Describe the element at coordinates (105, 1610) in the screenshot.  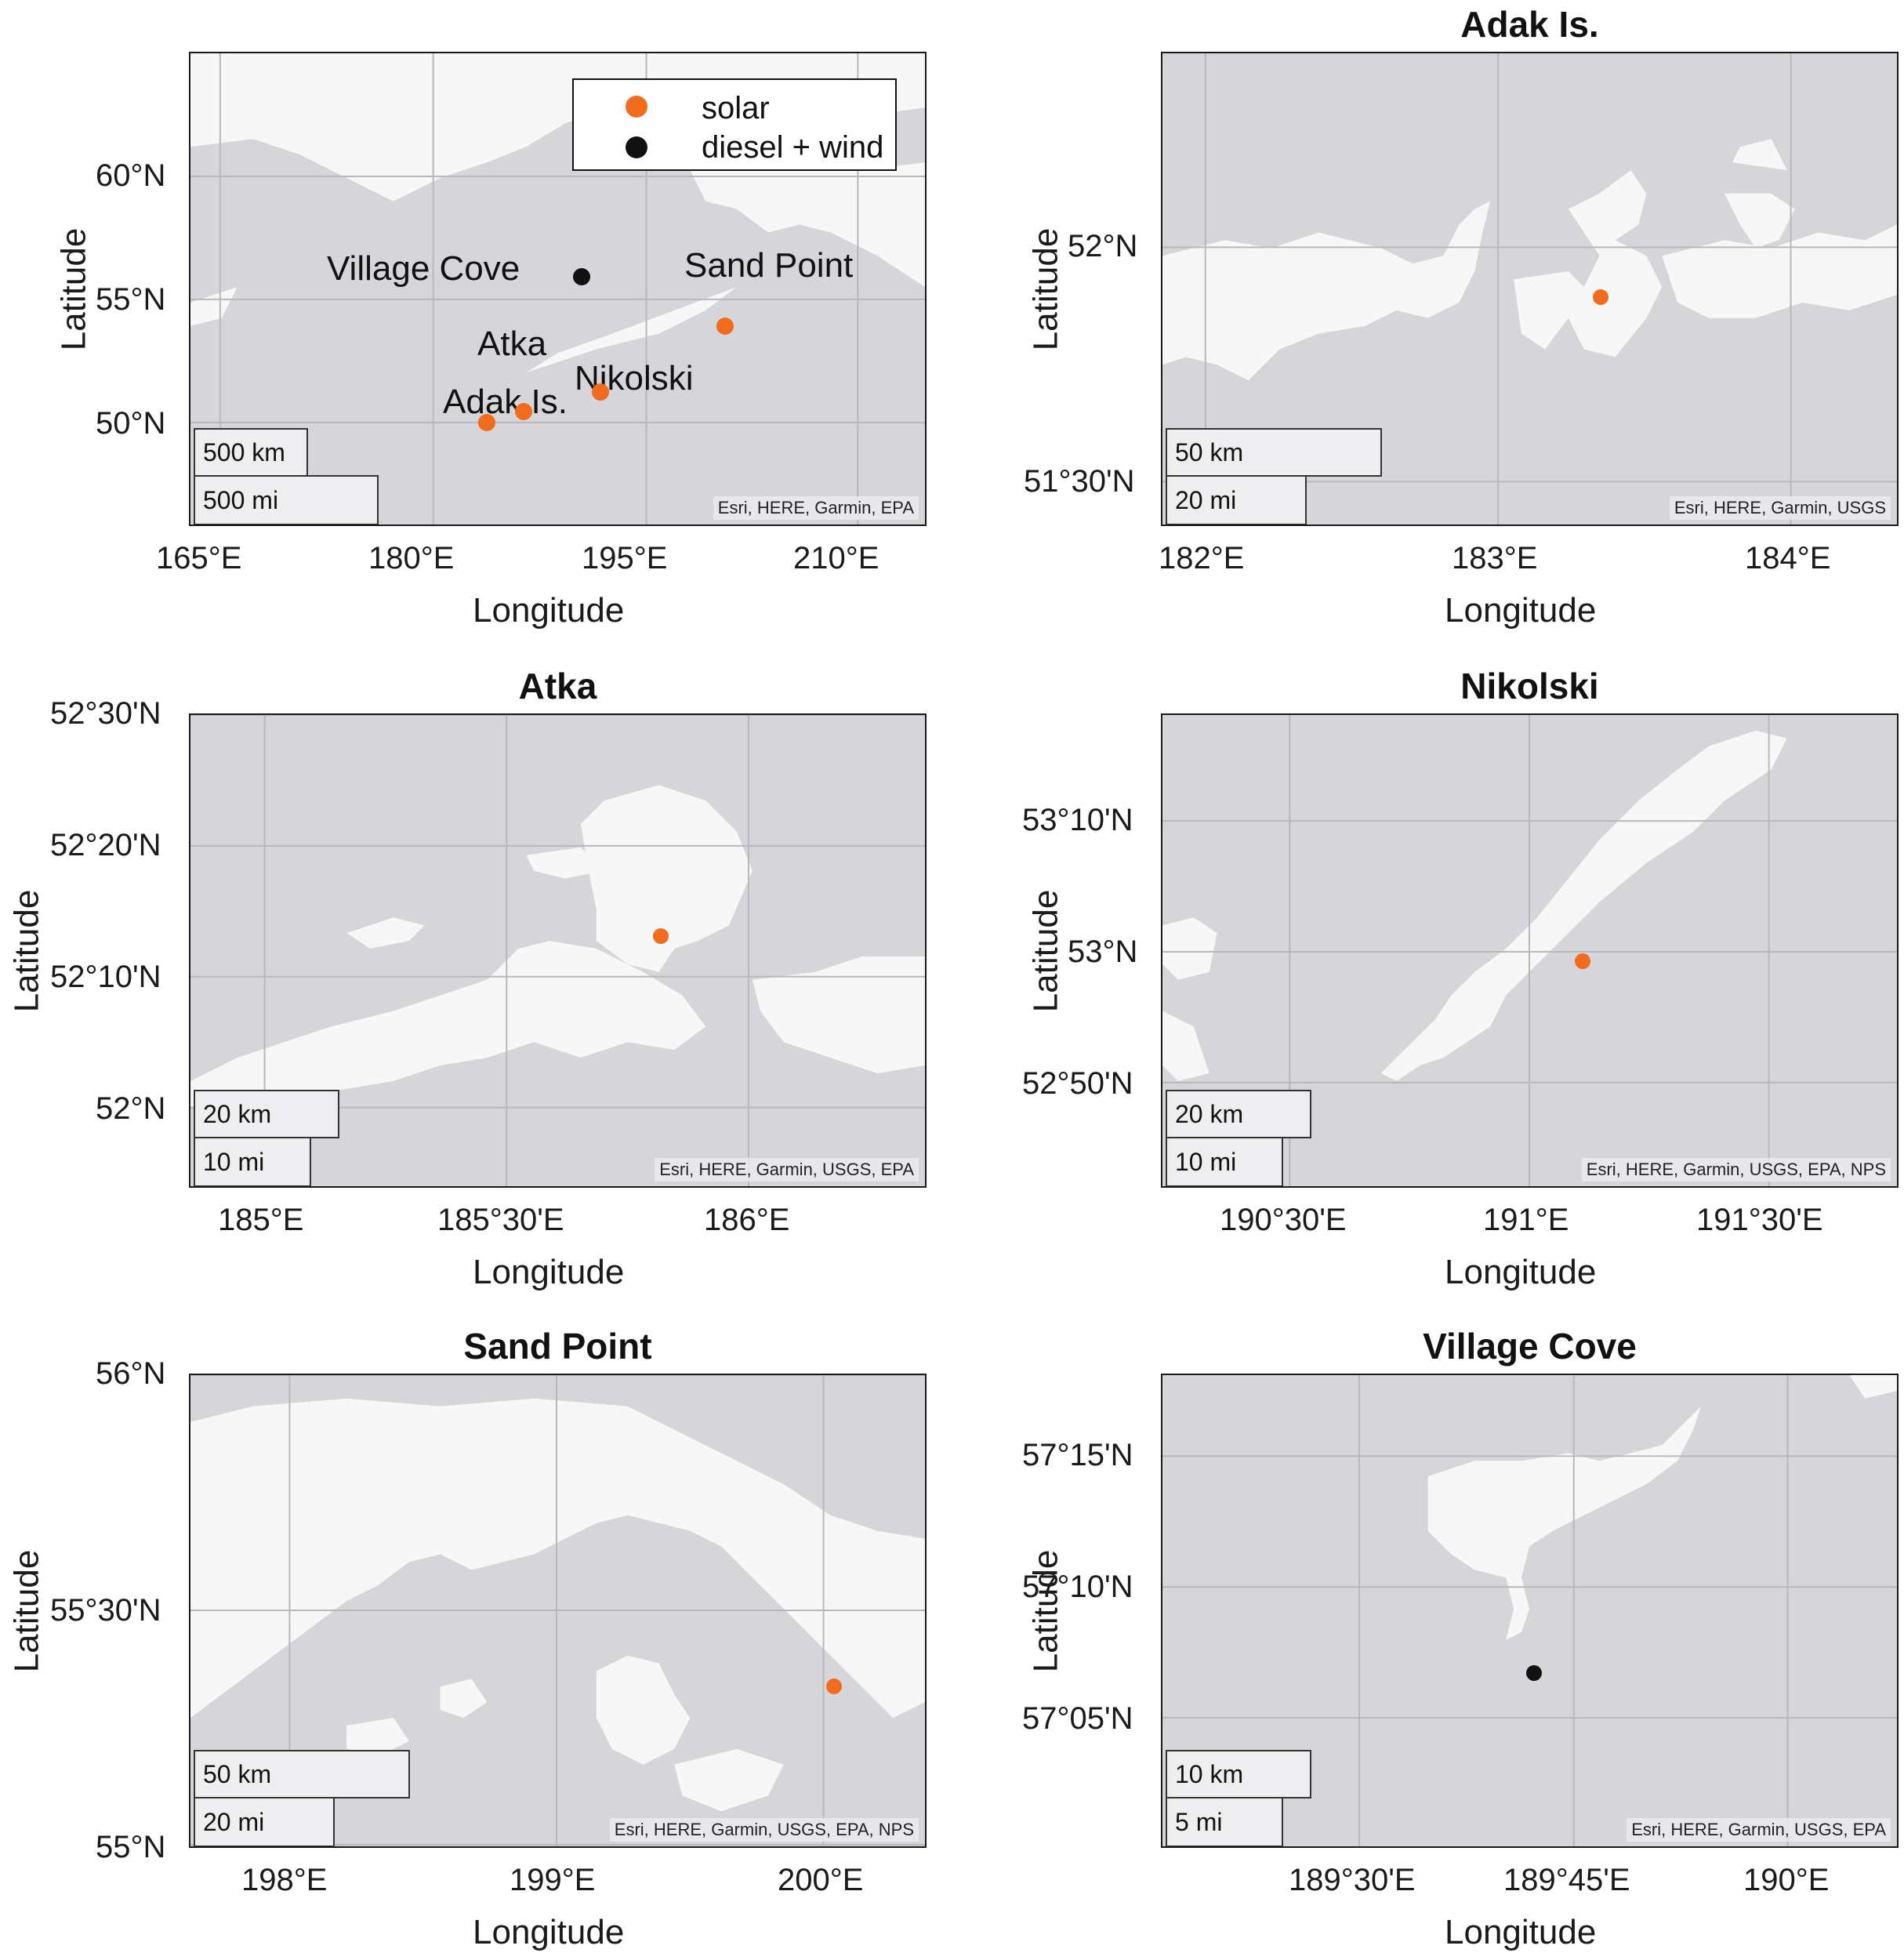
I see `y-tick: 55°30'N` at that location.